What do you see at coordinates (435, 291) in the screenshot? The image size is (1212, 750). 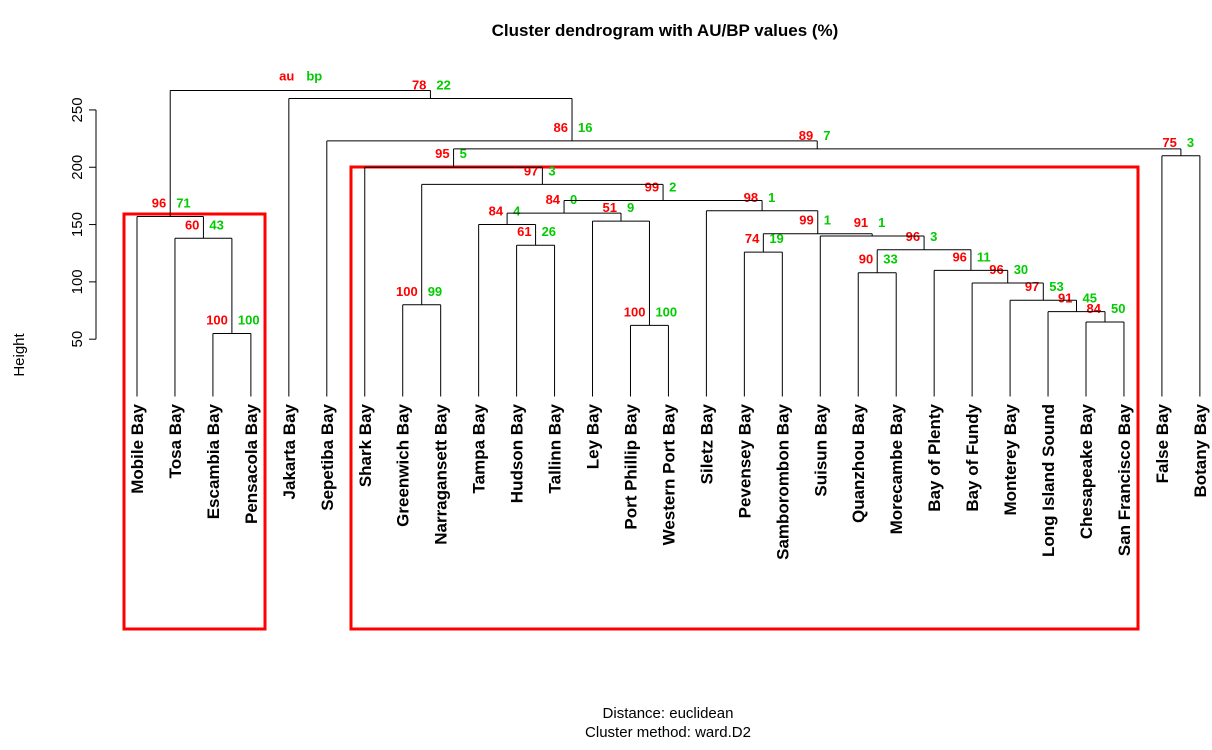 I see `bp-label: 99` at bounding box center [435, 291].